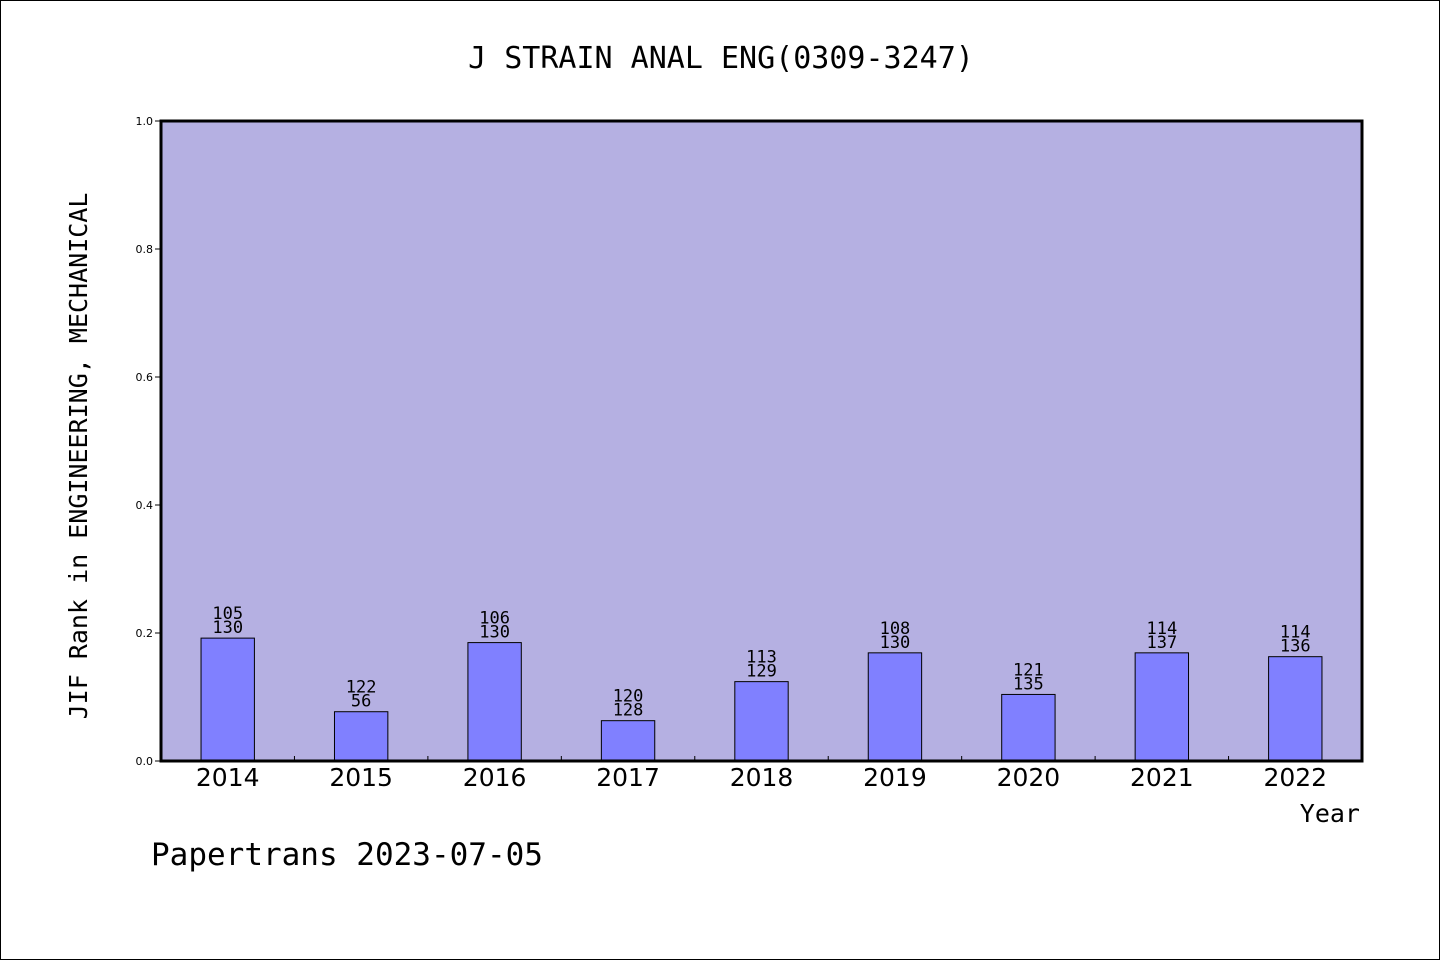 The image size is (1440, 960). Describe the element at coordinates (761, 672) in the screenshot. I see `bar-label-total: 129` at that location.